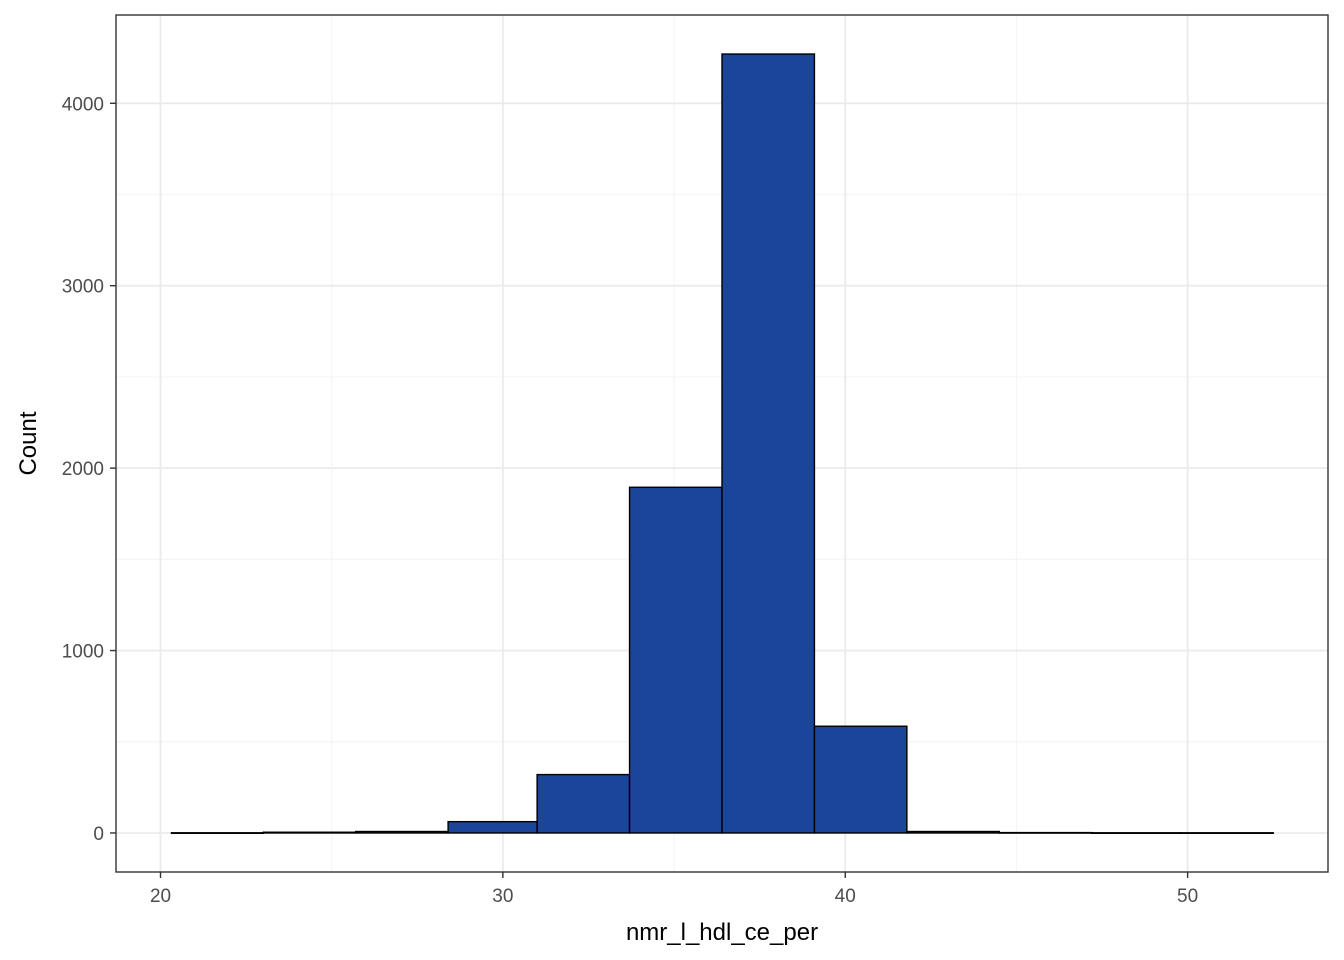 The height and width of the screenshot is (960, 1344). What do you see at coordinates (160, 896) in the screenshot?
I see `x-tick-label-20: 20` at bounding box center [160, 896].